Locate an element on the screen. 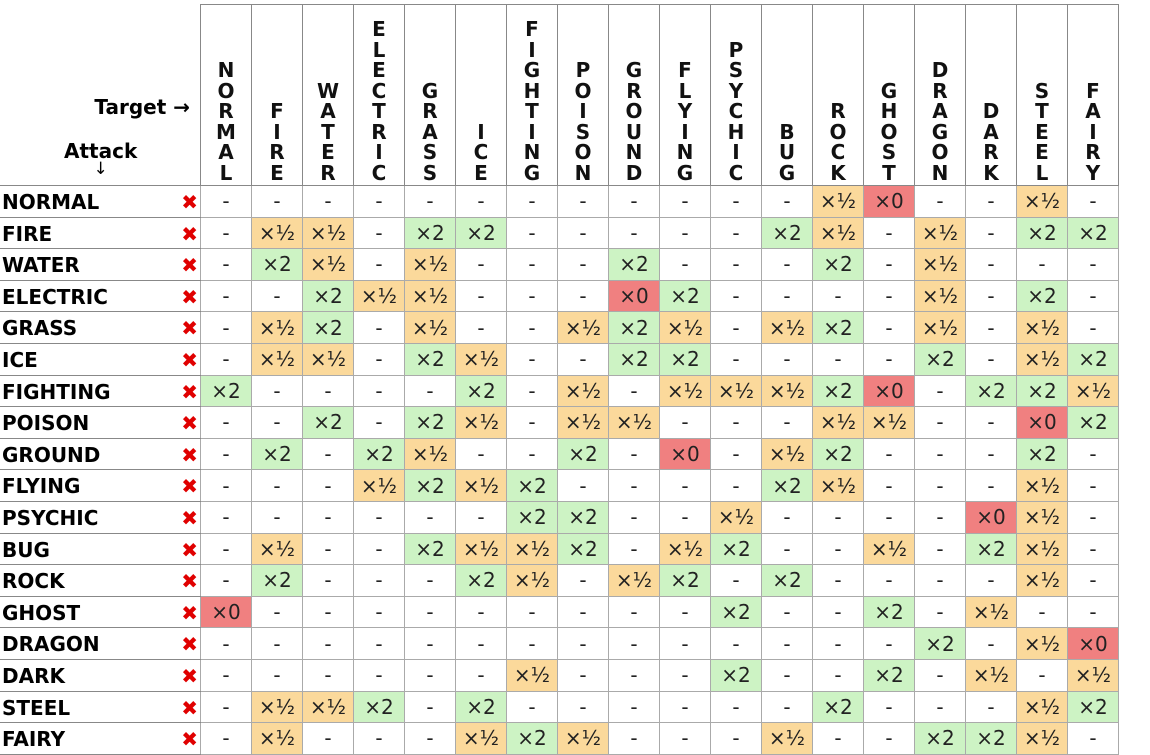 The width and height of the screenshot is (1150, 755). table-row: DARK ✖ - - - - - - ×½ - - - ×2- - ×2- ×½ - ×½ is located at coordinates (559, 675).